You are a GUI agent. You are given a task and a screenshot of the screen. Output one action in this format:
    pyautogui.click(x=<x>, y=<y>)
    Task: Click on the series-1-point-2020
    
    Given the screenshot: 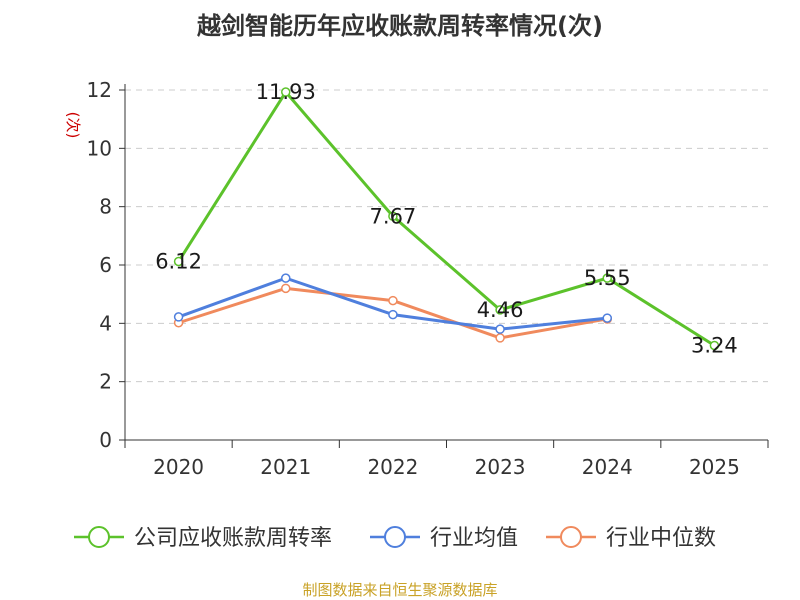 What is the action you would take?
    pyautogui.click(x=178, y=317)
    